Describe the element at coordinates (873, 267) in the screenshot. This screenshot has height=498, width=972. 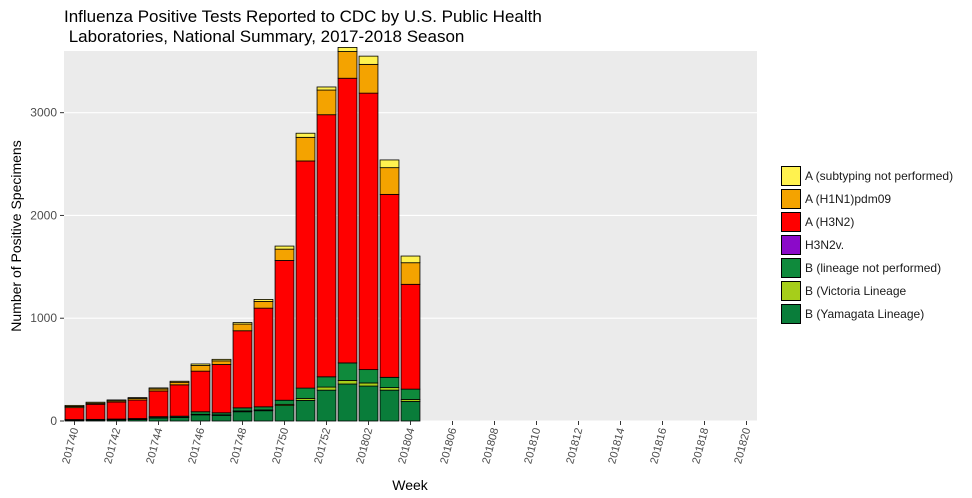
I see `legend-label: B (lineage not performed)` at that location.